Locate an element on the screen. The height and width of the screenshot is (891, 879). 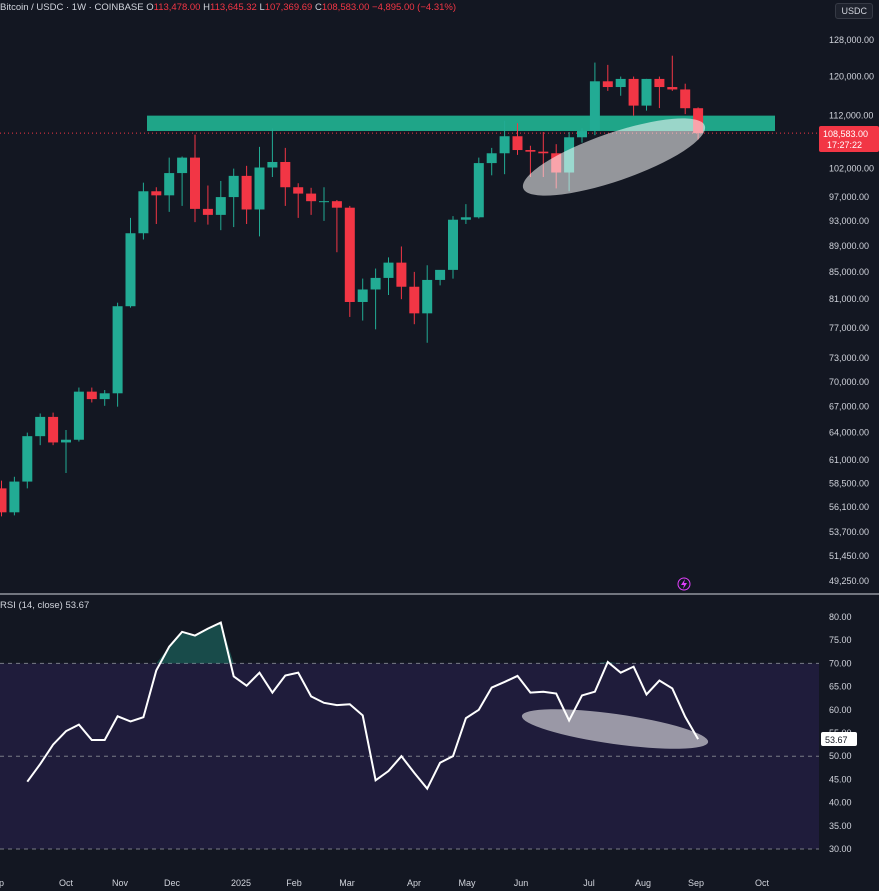
rsi-tick-label: 60.00 is located at coordinates (840, 710).